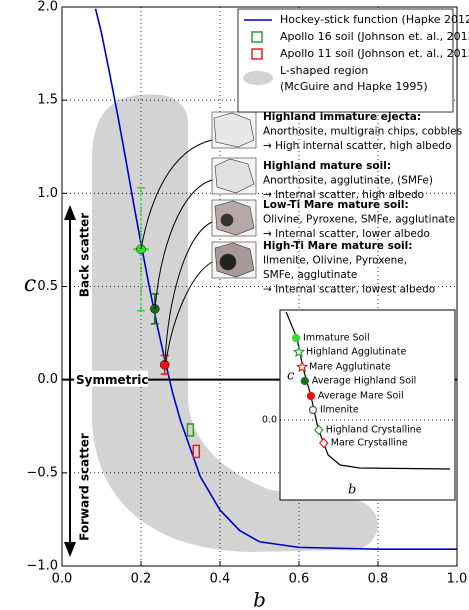 The image size is (469, 610). Describe the element at coordinates (337, 246) in the screenshot. I see `annotation-title: High-Ti Mare mature soil:` at that location.